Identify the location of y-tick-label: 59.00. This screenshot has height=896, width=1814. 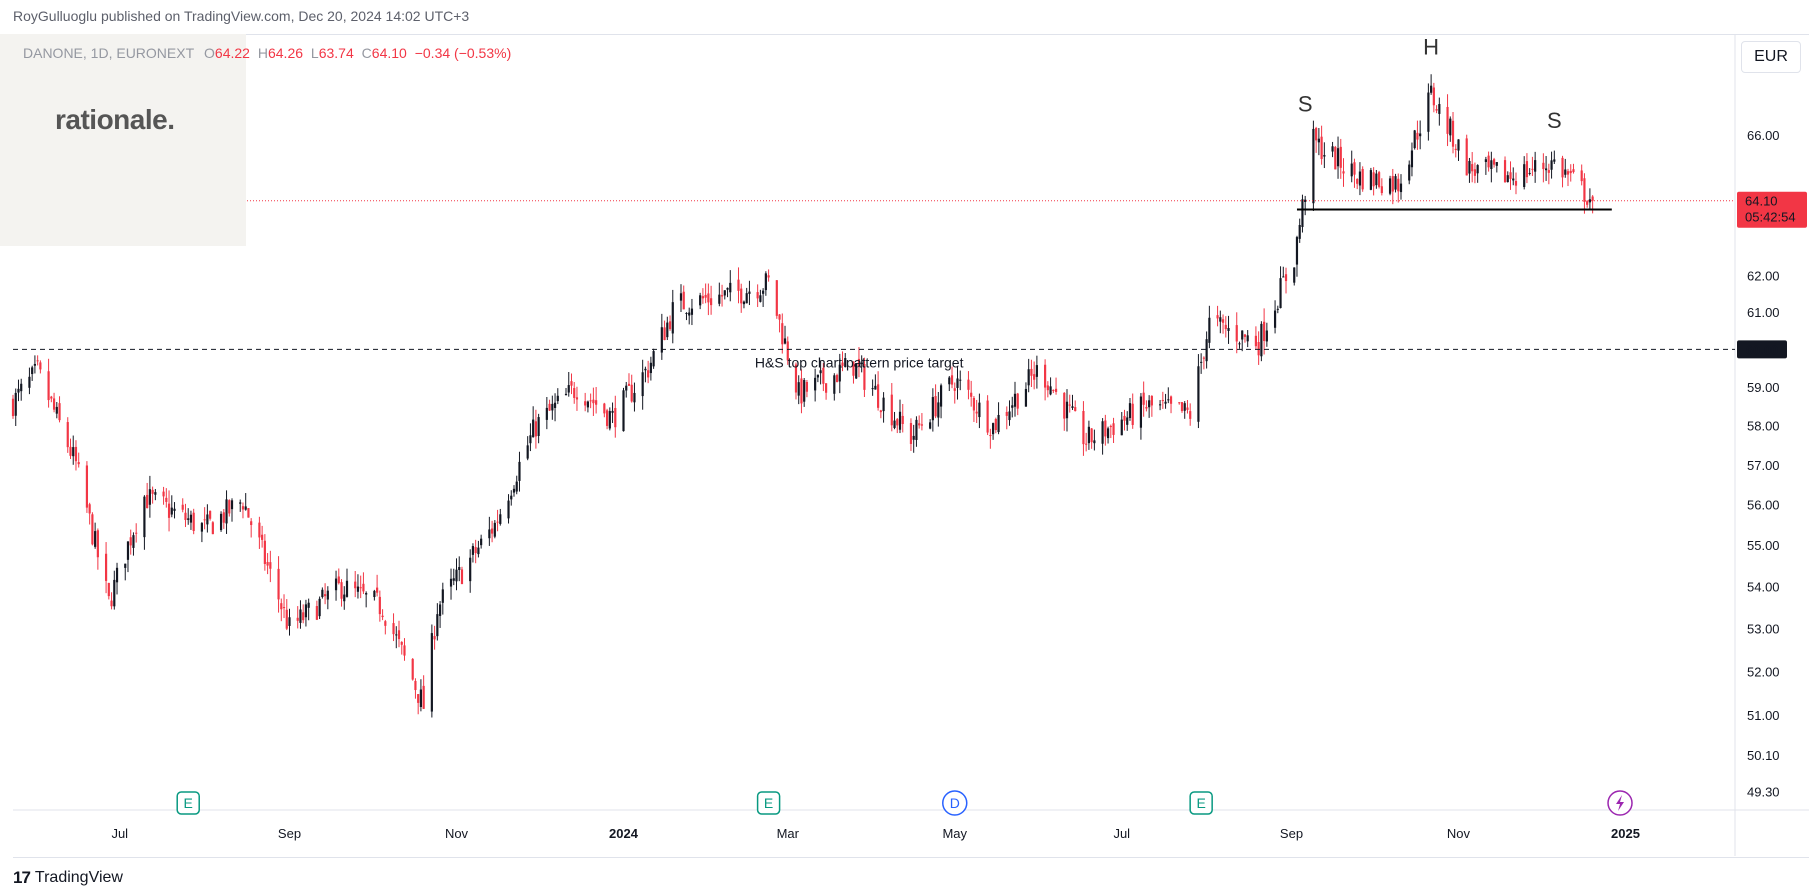
(1763, 387).